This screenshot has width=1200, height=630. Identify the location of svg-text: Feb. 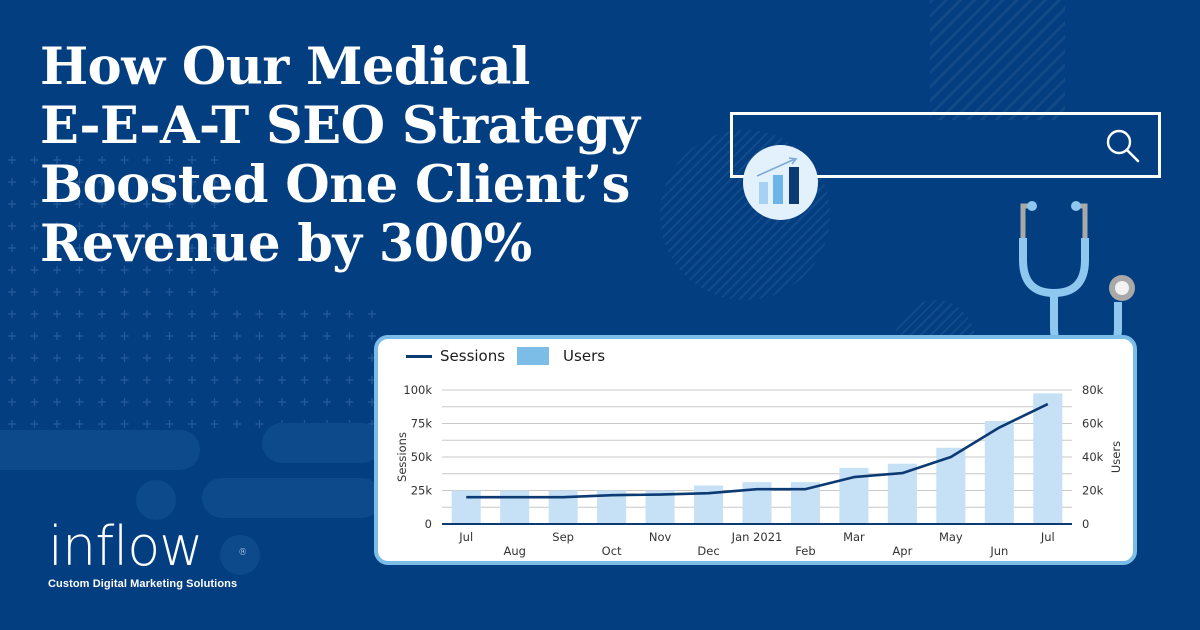
(805, 551).